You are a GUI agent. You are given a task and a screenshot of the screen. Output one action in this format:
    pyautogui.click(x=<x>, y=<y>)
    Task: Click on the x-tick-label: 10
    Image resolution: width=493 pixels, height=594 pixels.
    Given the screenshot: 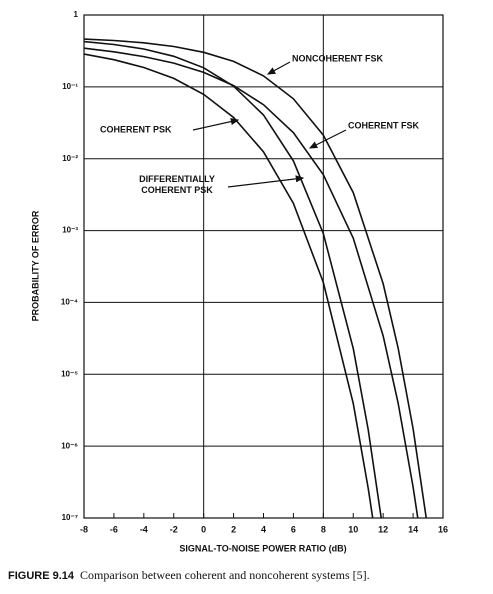 What is the action you would take?
    pyautogui.click(x=353, y=529)
    